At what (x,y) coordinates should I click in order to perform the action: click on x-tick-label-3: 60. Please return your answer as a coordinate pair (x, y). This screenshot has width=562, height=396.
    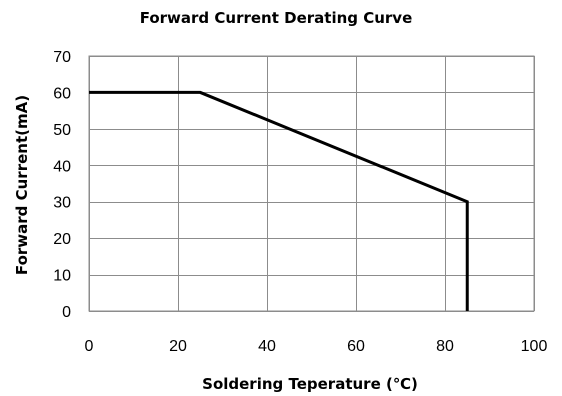
    Looking at the image, I should click on (356, 346).